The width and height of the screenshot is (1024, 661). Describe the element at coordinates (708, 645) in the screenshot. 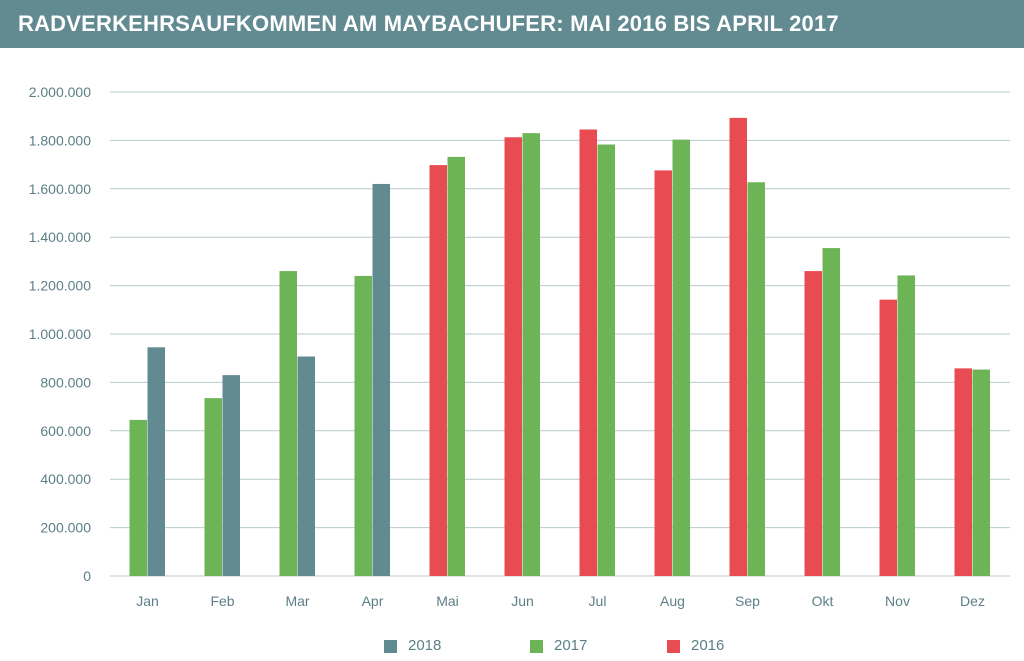

I see `legend-label-2016: 2016` at that location.